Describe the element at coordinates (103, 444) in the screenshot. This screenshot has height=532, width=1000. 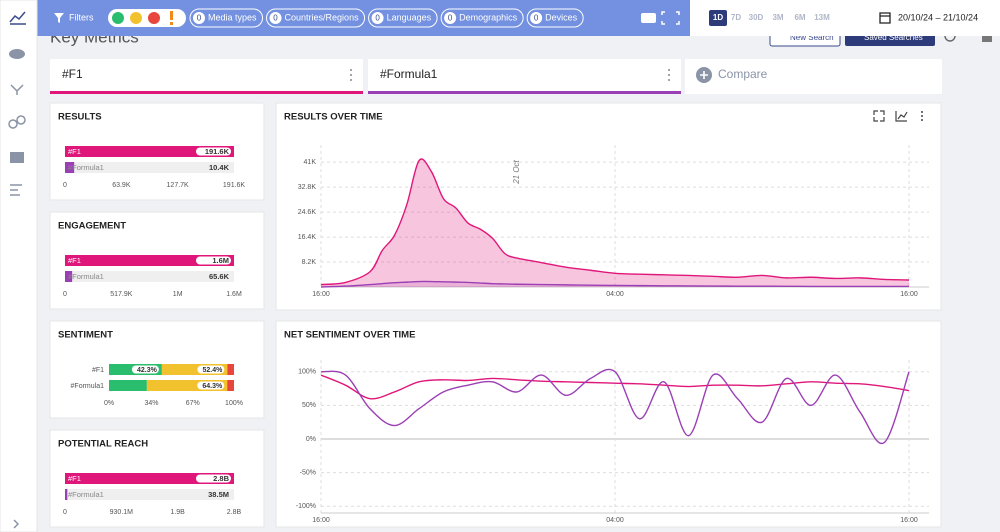
I see `panel-title: POTENTIAL REACH` at that location.